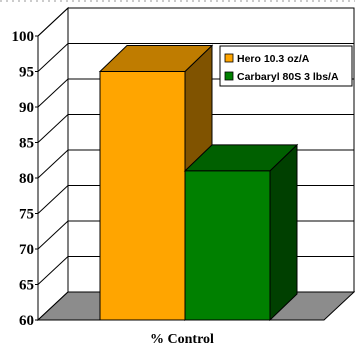  I want to click on y-tick-label: 60, so click(26, 321).